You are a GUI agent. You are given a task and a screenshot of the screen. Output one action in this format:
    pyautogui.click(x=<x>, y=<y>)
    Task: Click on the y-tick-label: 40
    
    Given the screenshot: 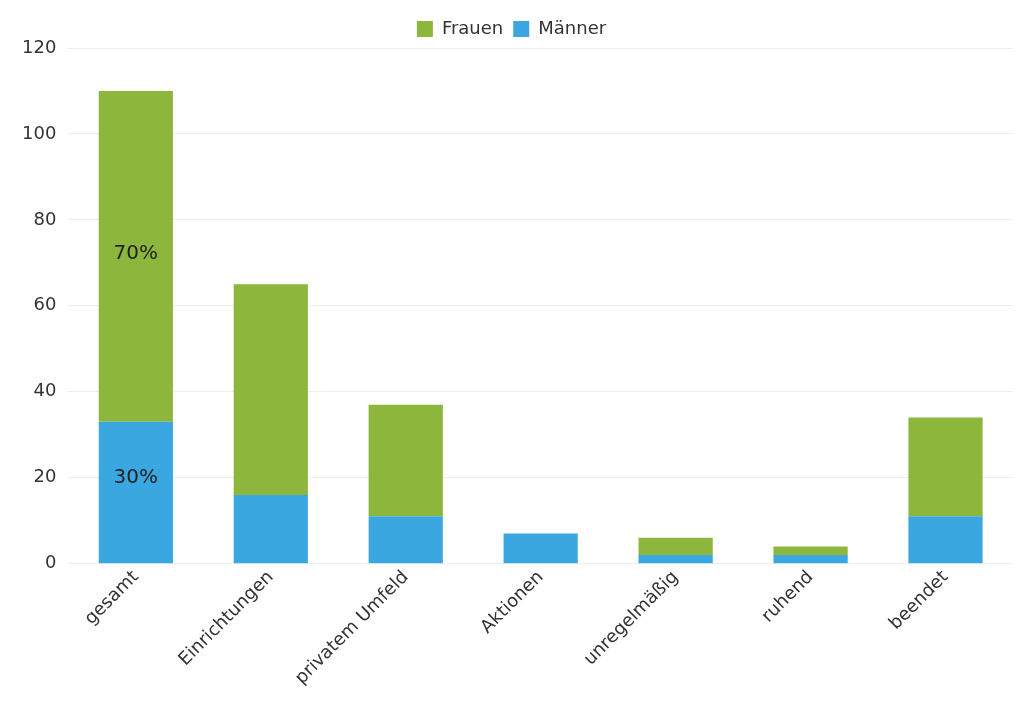 What is the action you would take?
    pyautogui.click(x=45, y=390)
    